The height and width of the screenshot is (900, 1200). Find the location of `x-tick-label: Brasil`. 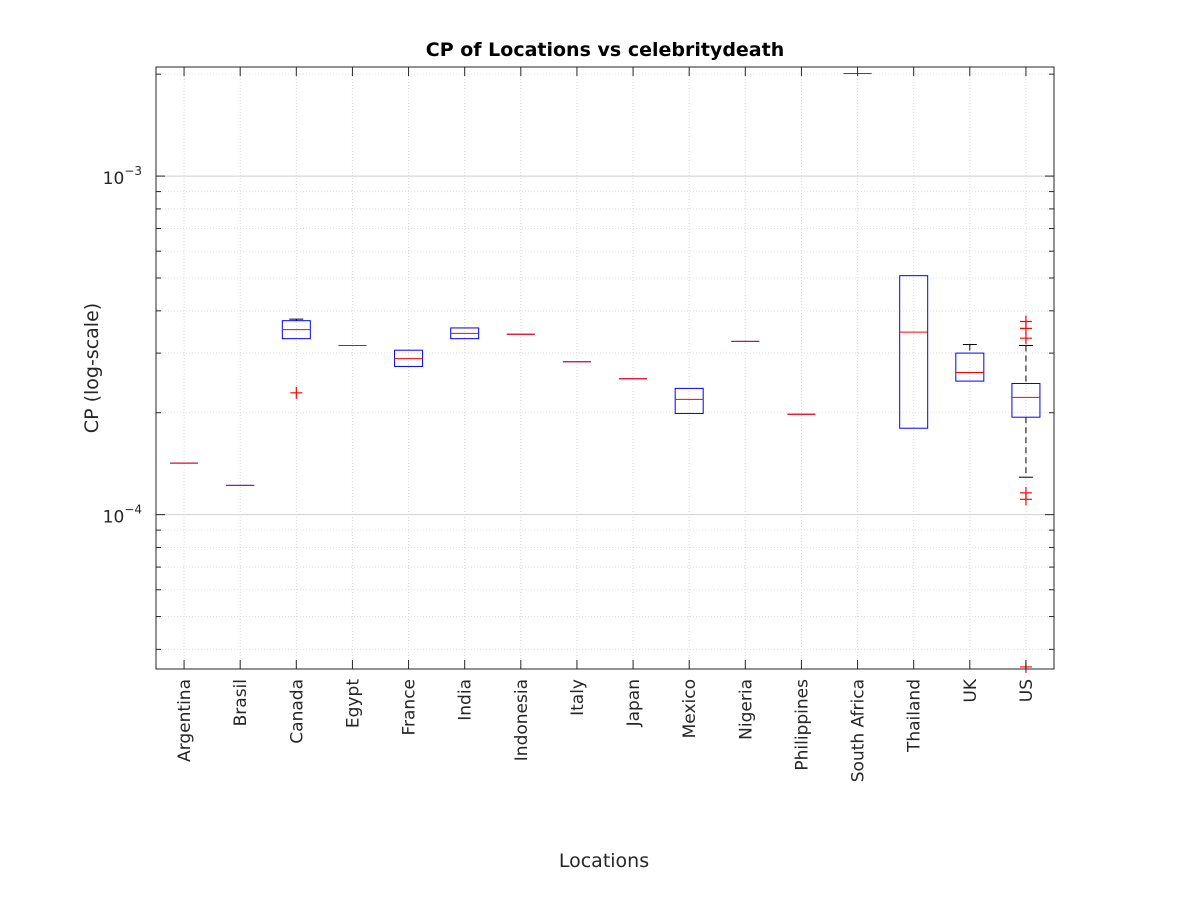

x-tick-label: Brasil is located at coordinates (241, 702).